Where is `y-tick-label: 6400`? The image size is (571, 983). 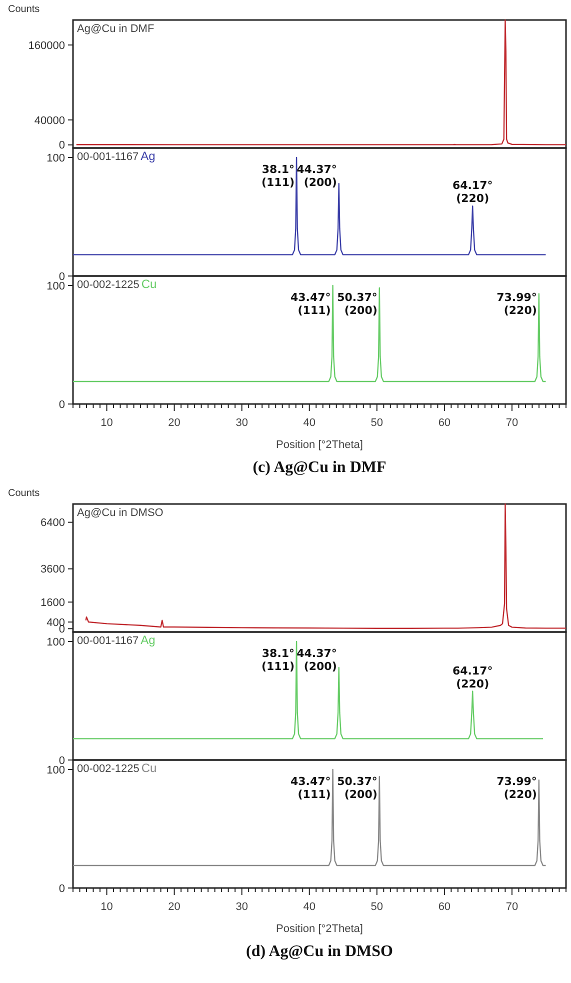
y-tick-label: 6400 is located at coordinates (52, 523).